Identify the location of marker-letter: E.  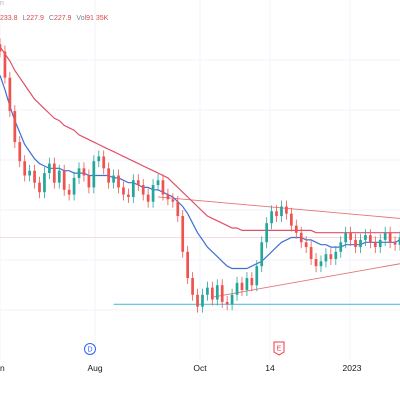
(279, 349).